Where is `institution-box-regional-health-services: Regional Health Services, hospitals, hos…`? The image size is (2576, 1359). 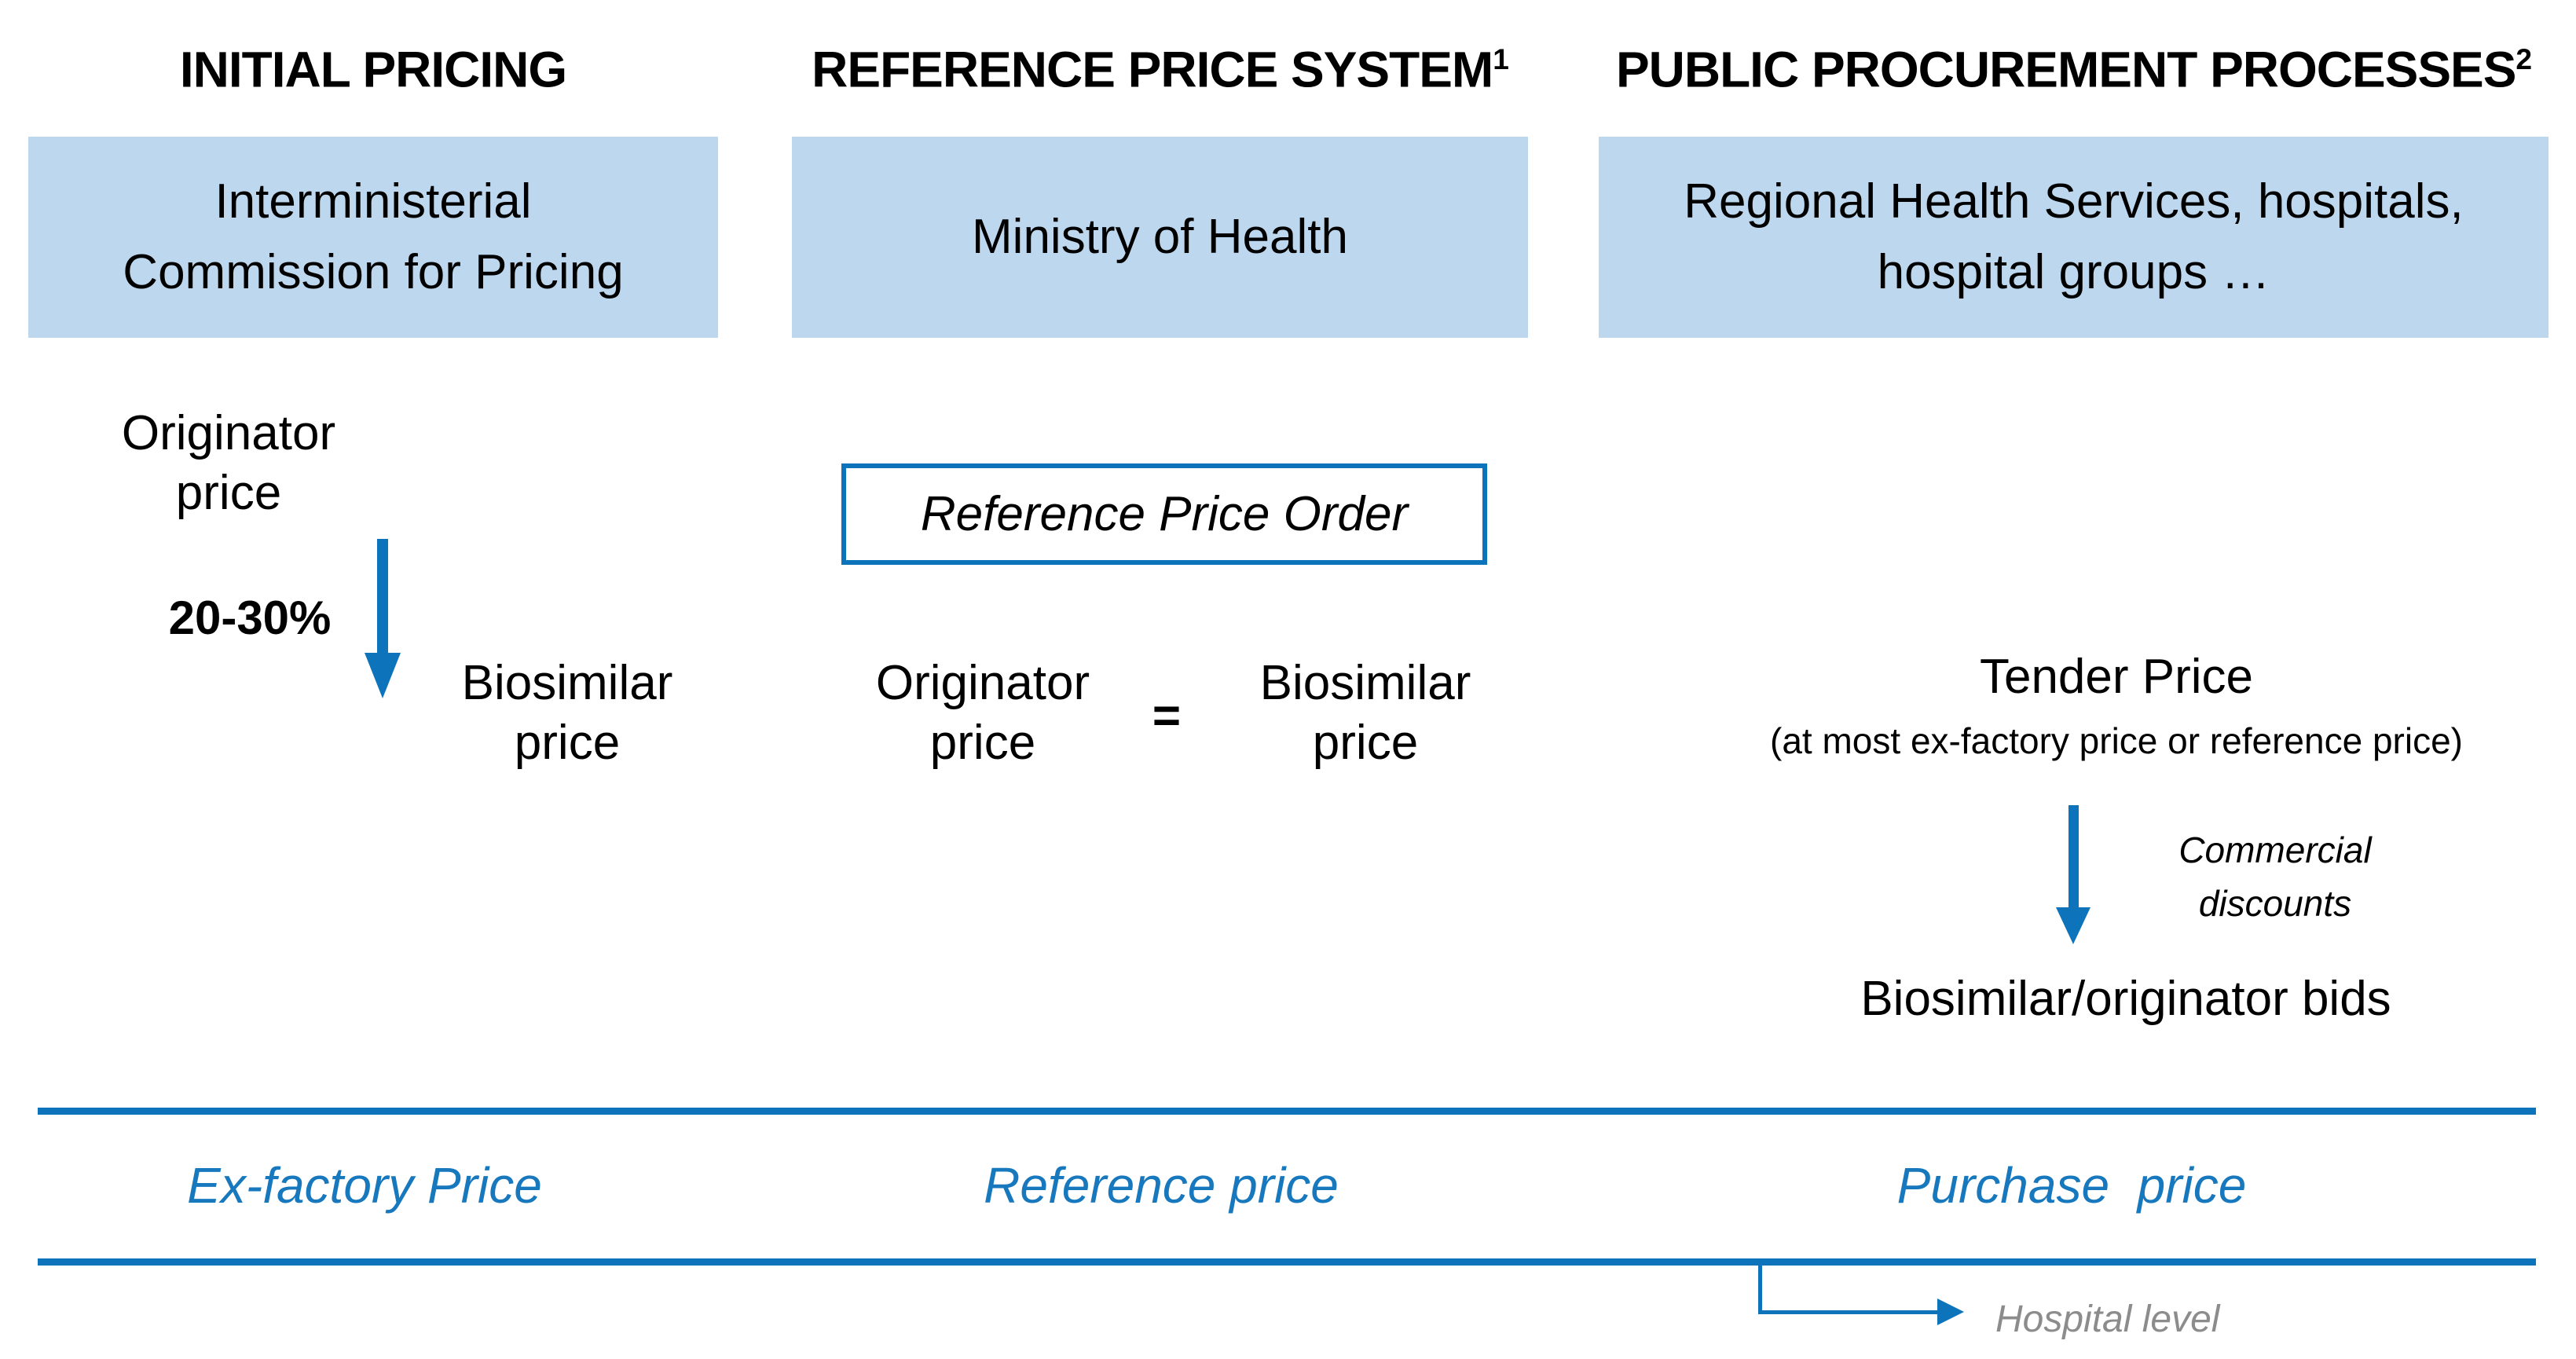 institution-box-regional-health-services: Regional Health Services, hospitals, hos… is located at coordinates (2074, 237).